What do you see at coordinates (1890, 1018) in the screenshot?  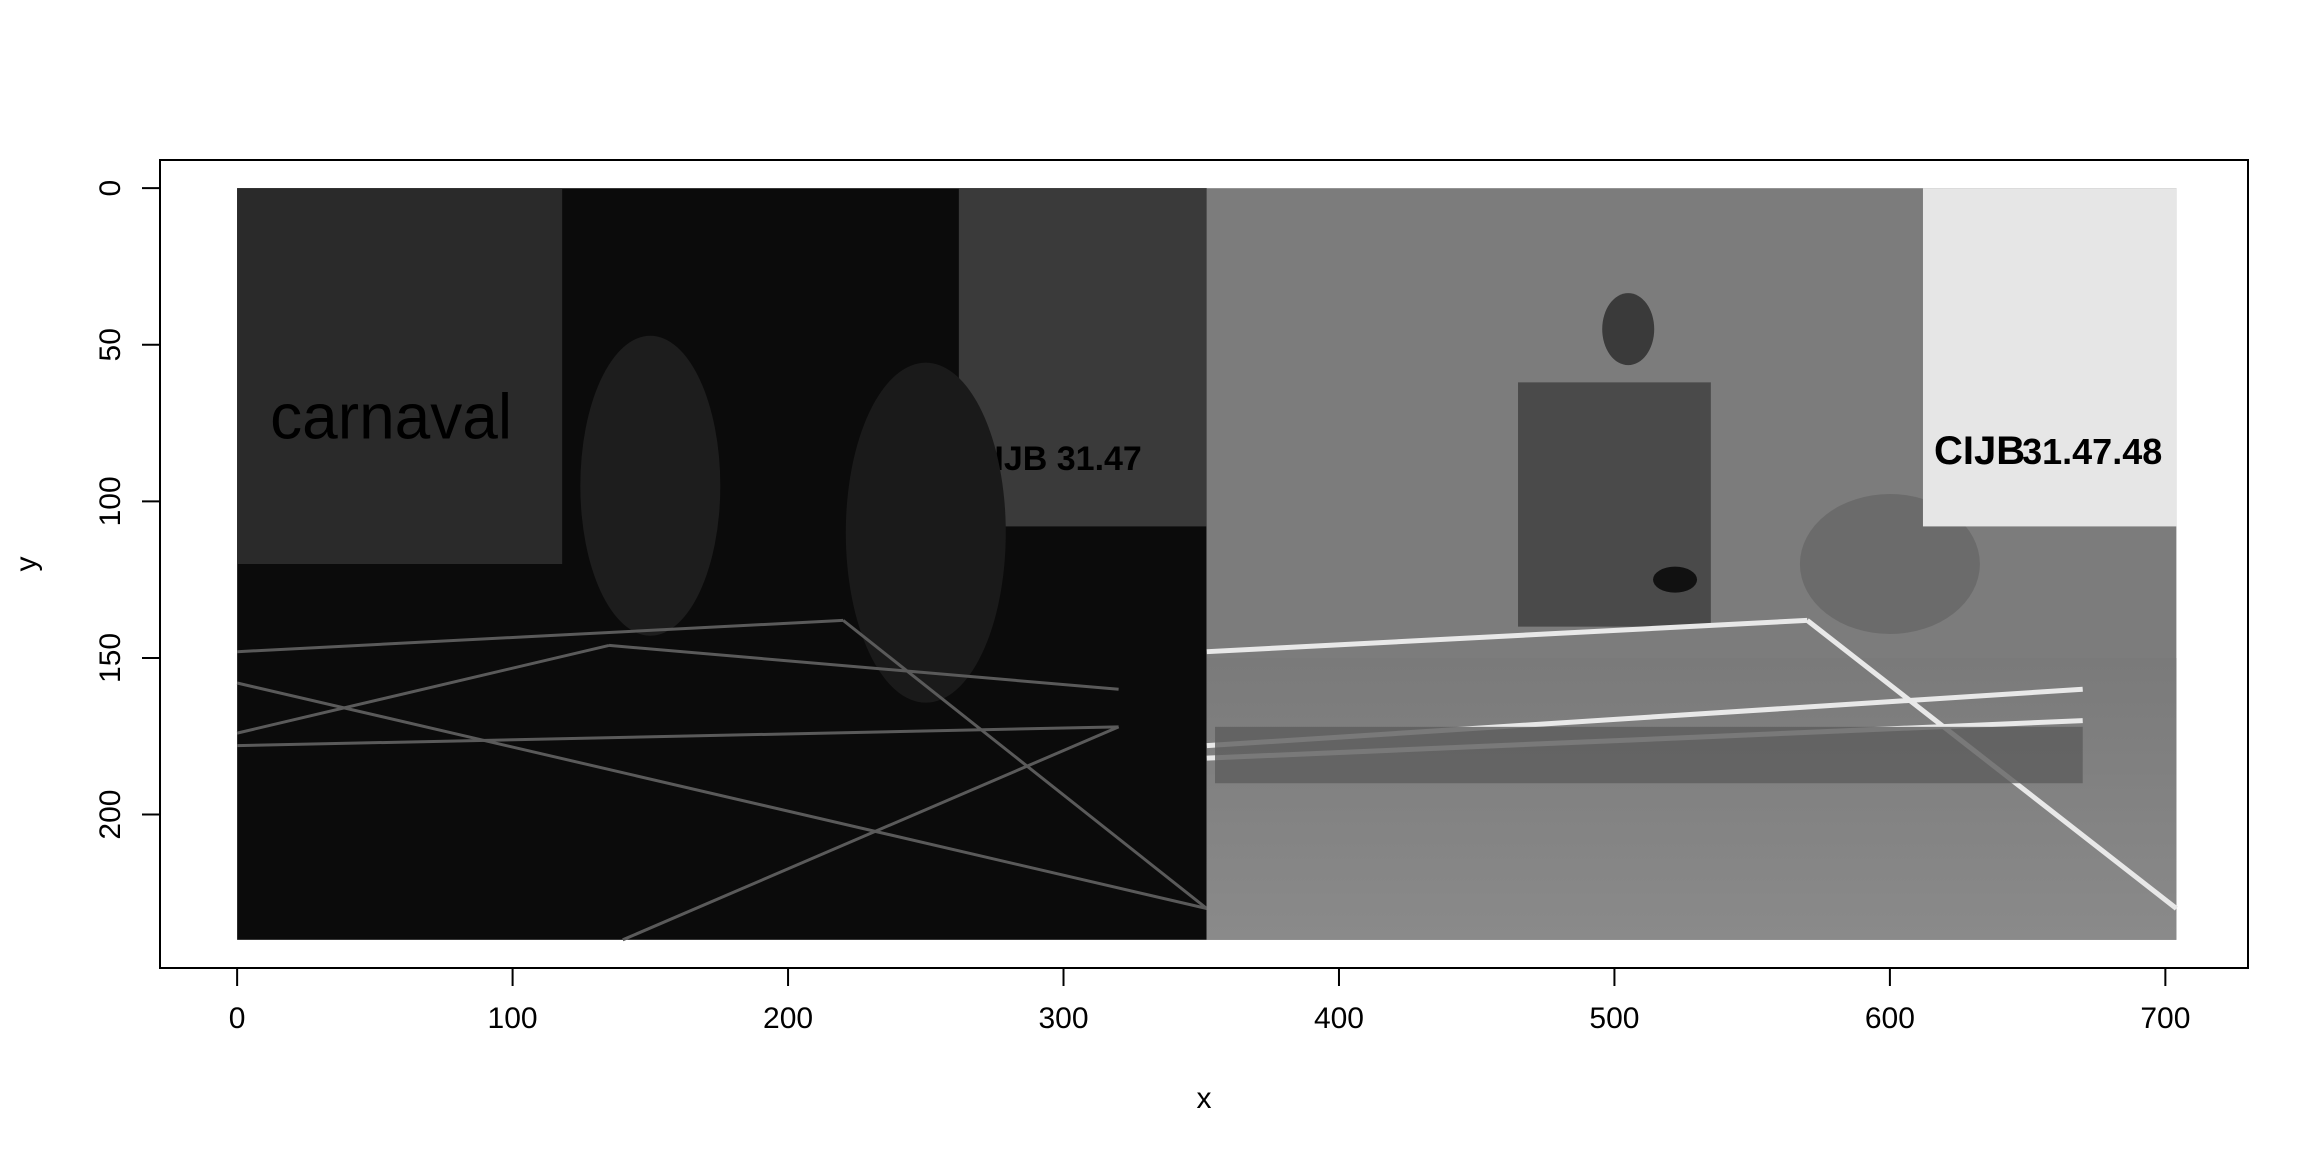 I see `x-tick-label: 600` at bounding box center [1890, 1018].